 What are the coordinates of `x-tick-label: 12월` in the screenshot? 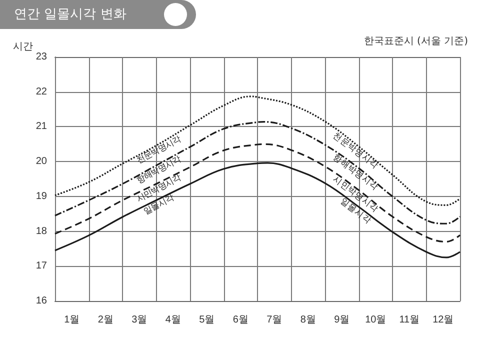 It's located at (443, 320).